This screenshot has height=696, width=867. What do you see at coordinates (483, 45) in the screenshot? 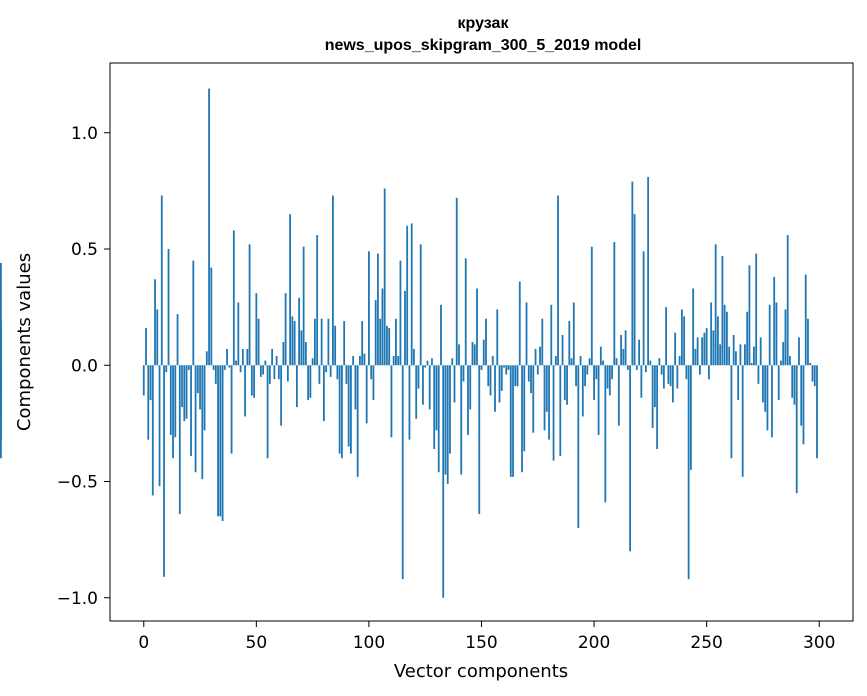
I see `chart-subtitle: news_upos_skipgram_300_5_2019 model` at bounding box center [483, 45].